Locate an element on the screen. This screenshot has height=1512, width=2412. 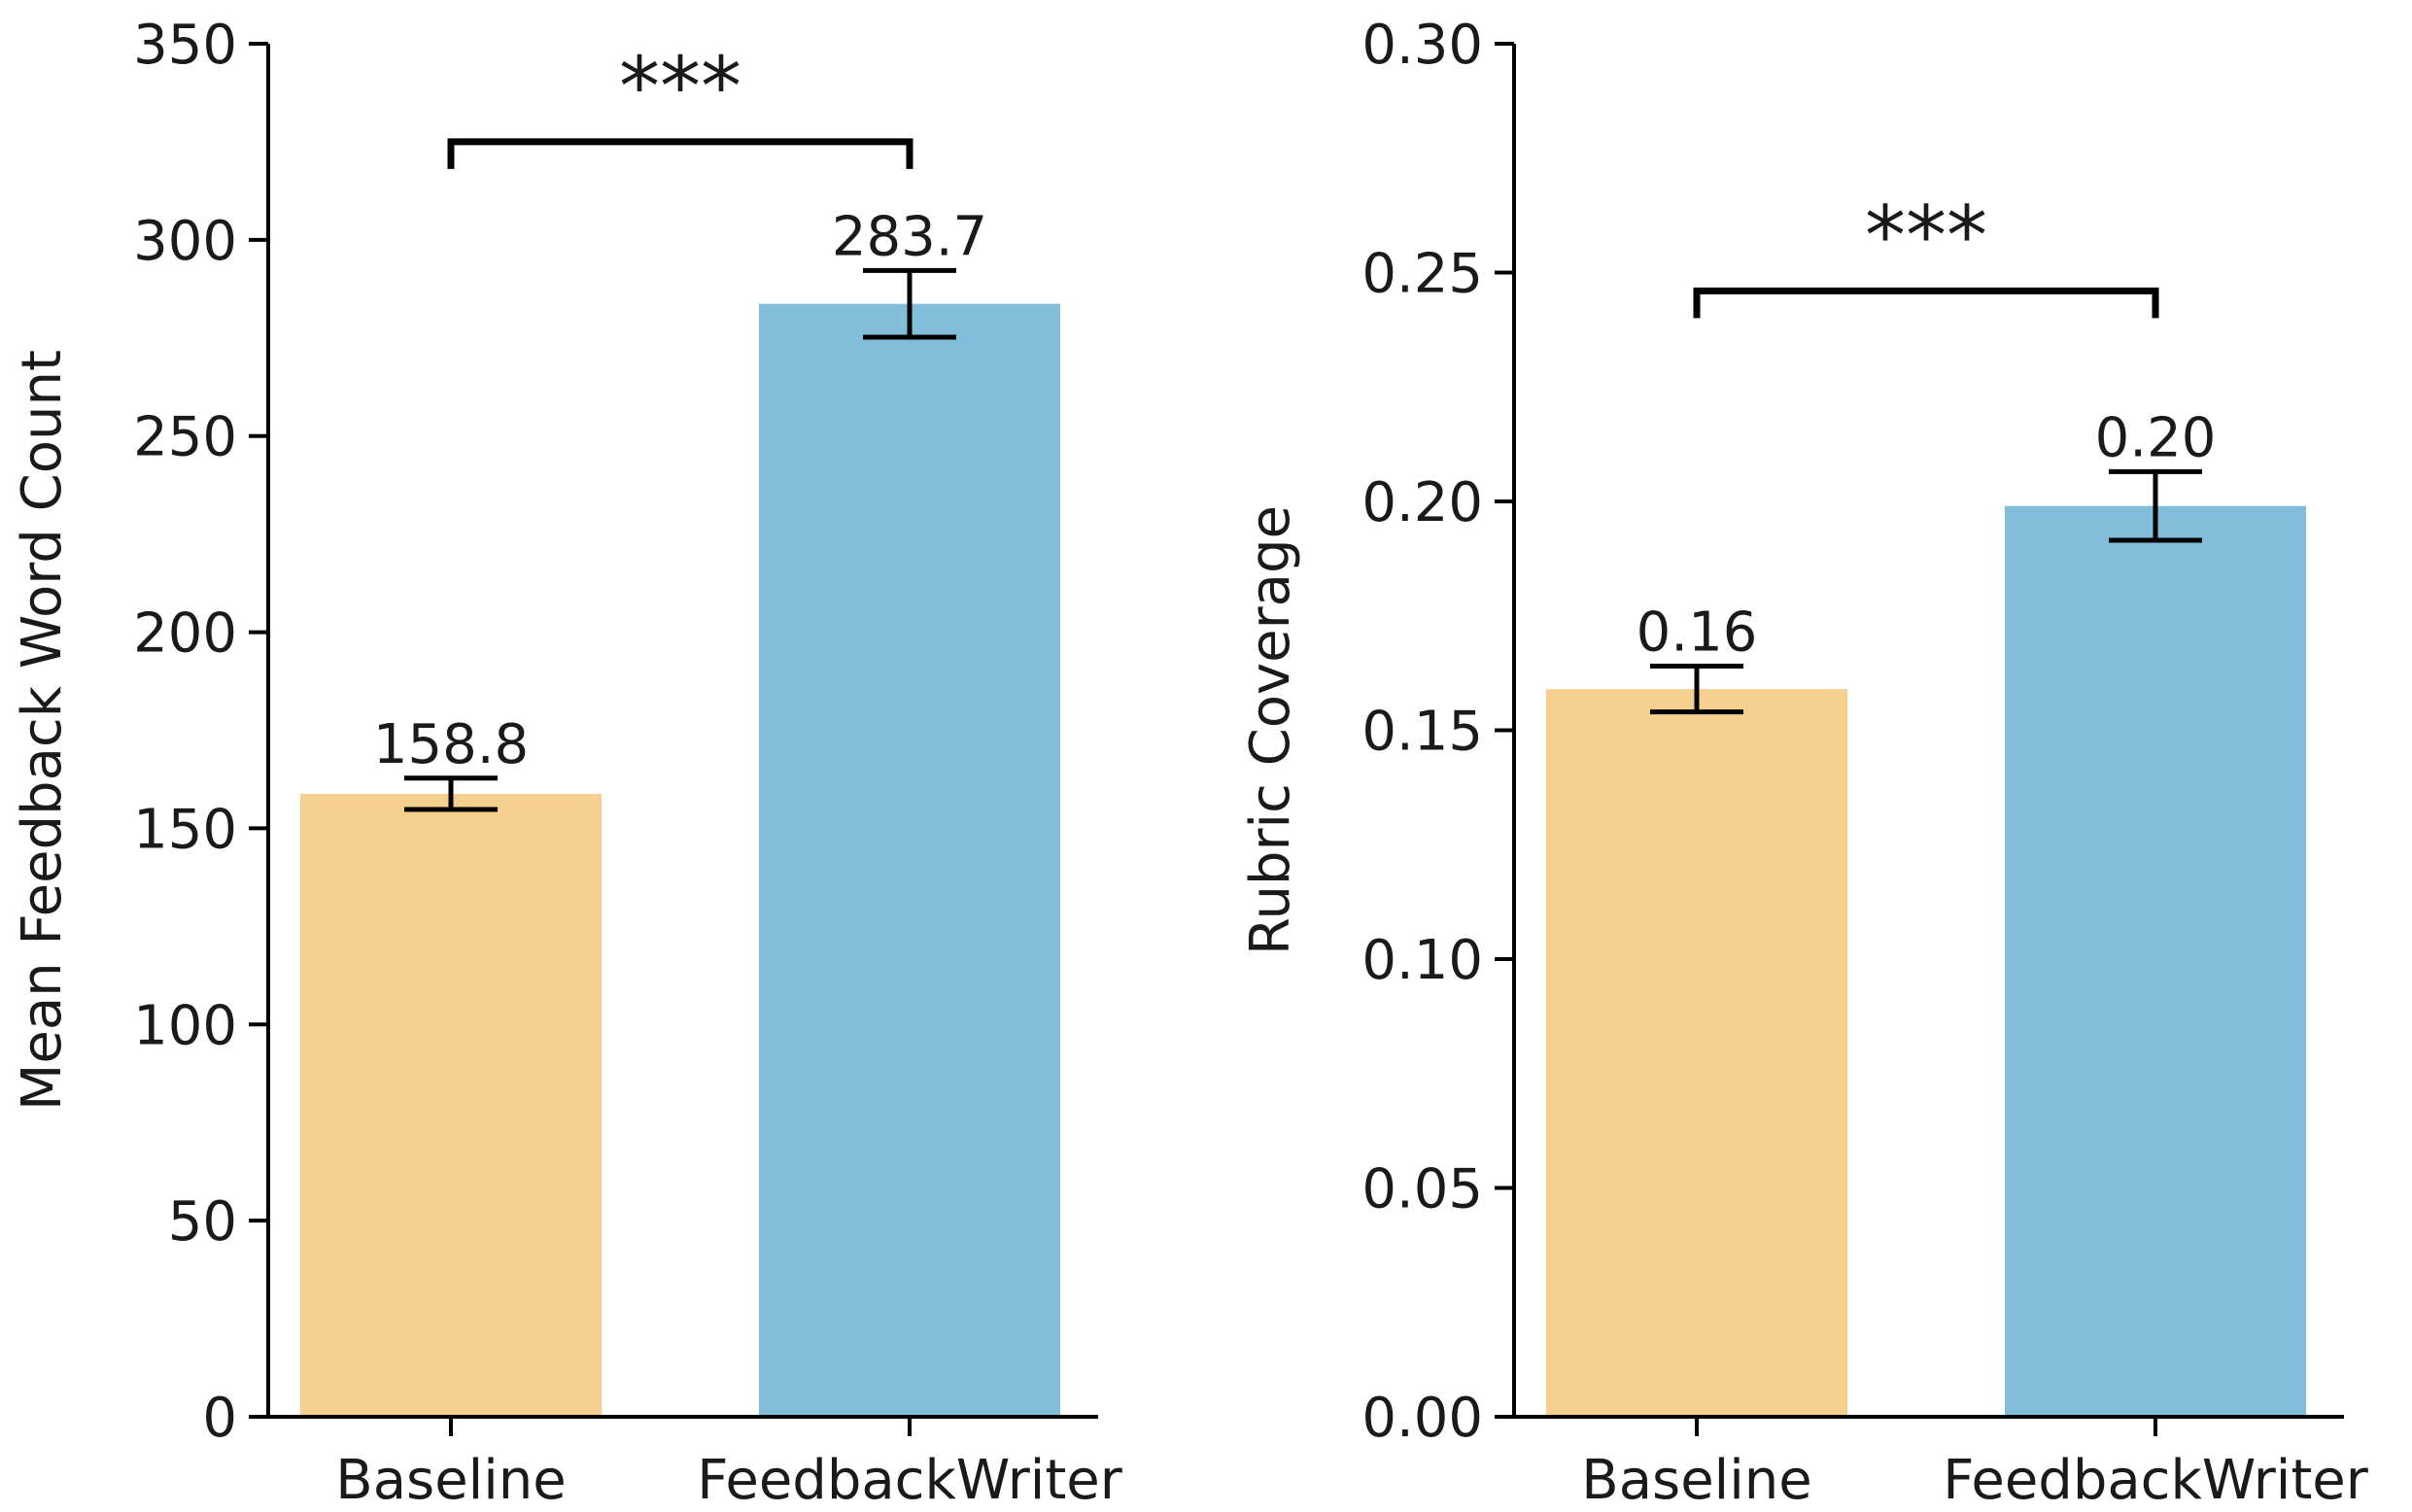
chart1-significance-bracket is located at coordinates (1926, 303).